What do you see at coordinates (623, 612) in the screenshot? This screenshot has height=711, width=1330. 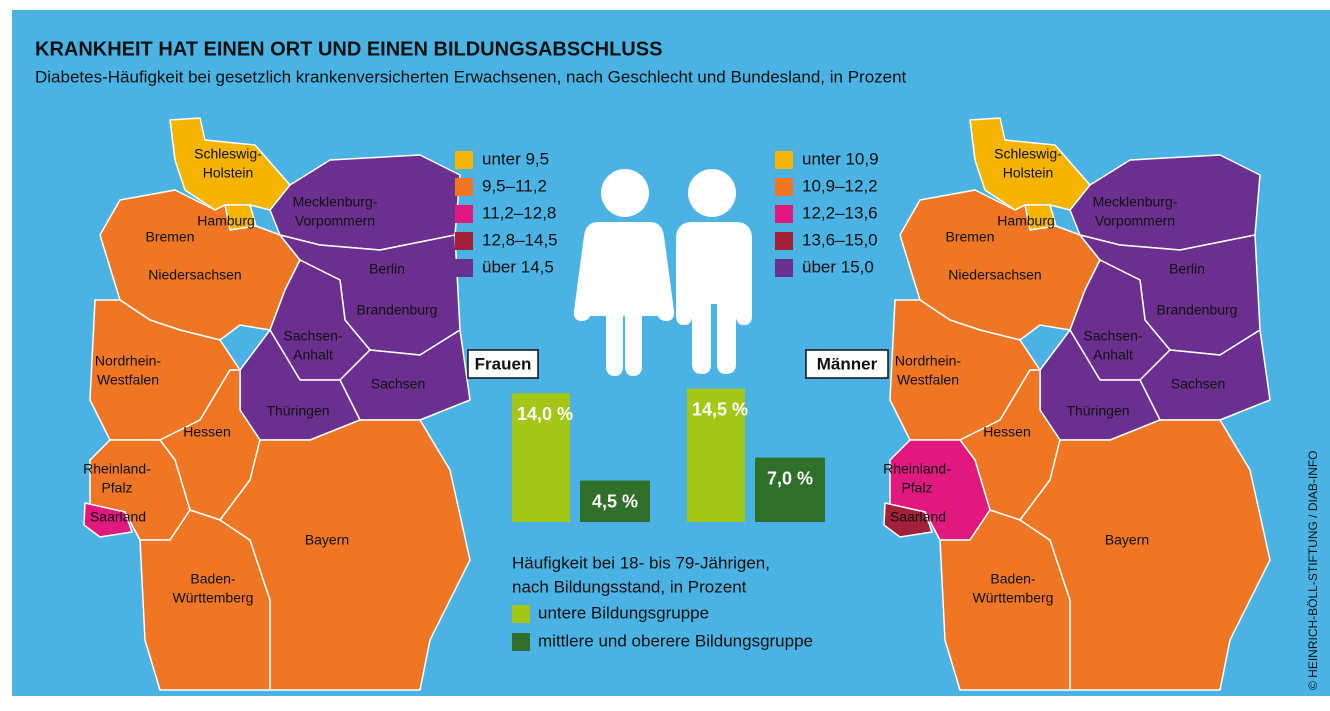 I see `legend-label: untere Bildungsgruppe` at bounding box center [623, 612].